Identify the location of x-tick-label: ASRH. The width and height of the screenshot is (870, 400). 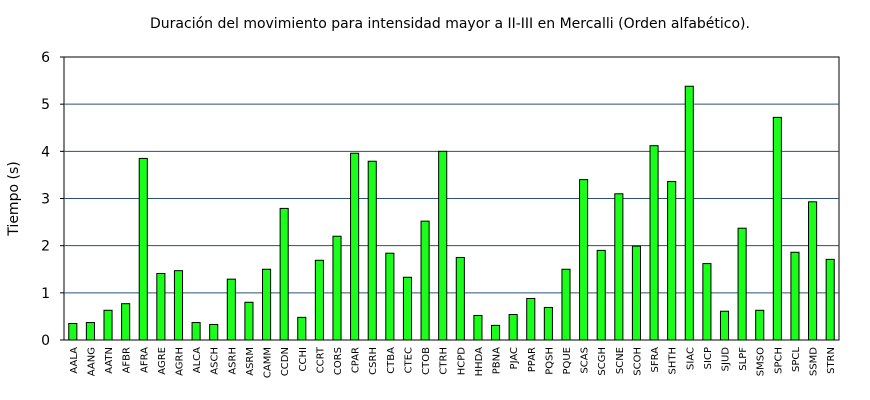
(232, 361).